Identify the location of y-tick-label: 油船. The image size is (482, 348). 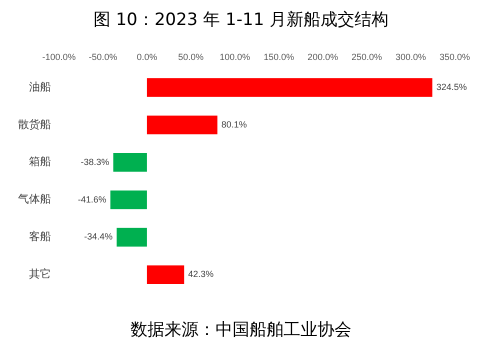
(40, 87).